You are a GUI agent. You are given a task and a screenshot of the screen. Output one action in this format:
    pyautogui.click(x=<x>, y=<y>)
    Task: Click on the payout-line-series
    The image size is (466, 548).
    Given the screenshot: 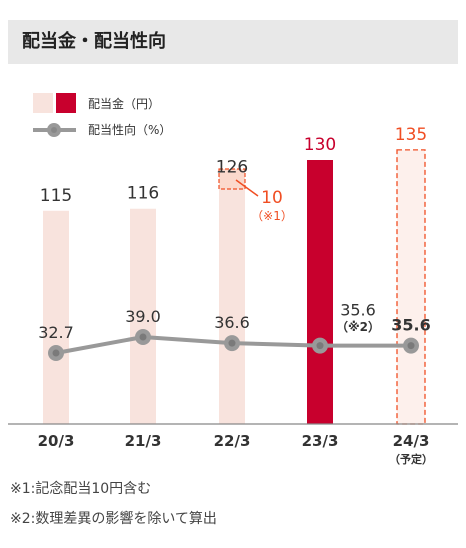 What is the action you would take?
    pyautogui.click(x=233, y=345)
    